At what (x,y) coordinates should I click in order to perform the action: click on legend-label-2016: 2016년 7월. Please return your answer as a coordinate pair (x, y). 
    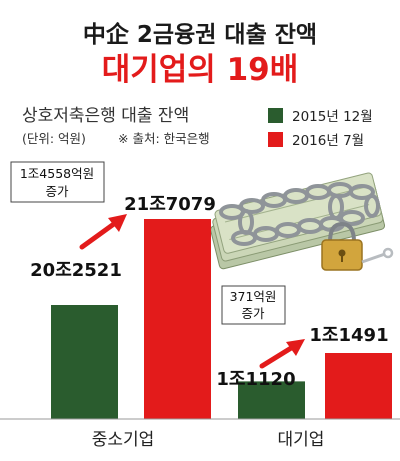
    Looking at the image, I should click on (328, 141).